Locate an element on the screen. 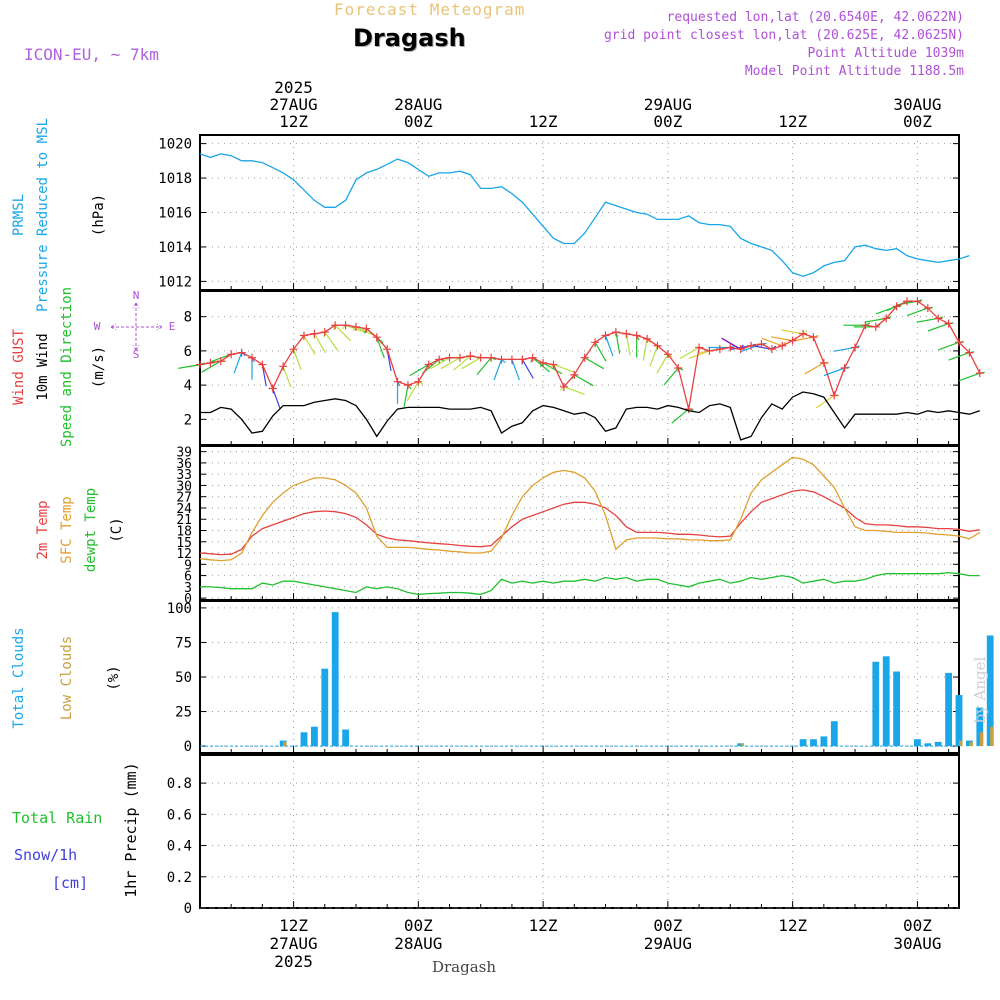 The width and height of the screenshot is (1000, 1000). place-title: Dragash is located at coordinates (409, 38).